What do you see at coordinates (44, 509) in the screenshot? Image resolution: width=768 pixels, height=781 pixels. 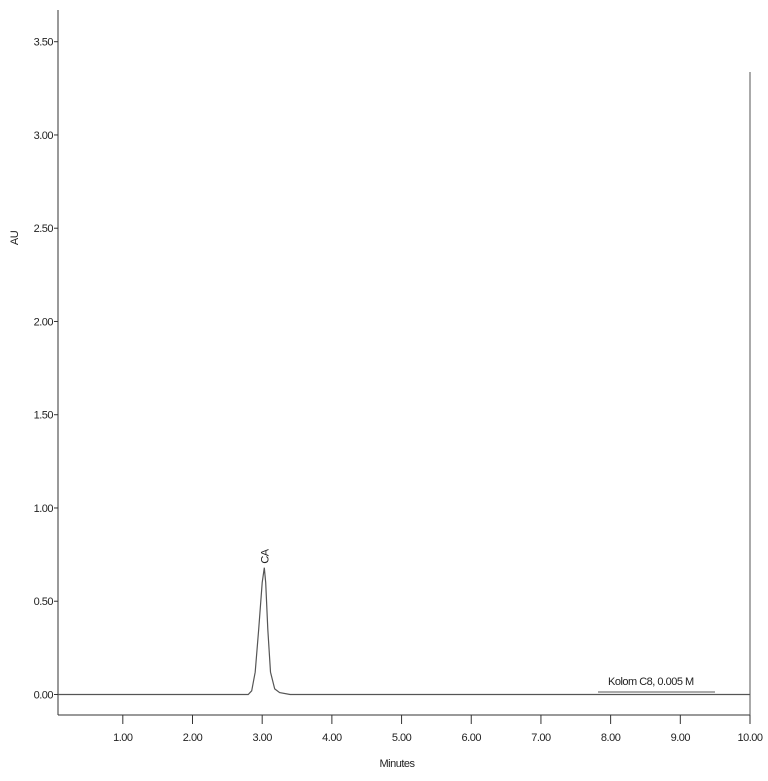 I see `y-tick-label: 1.00` at bounding box center [44, 509].